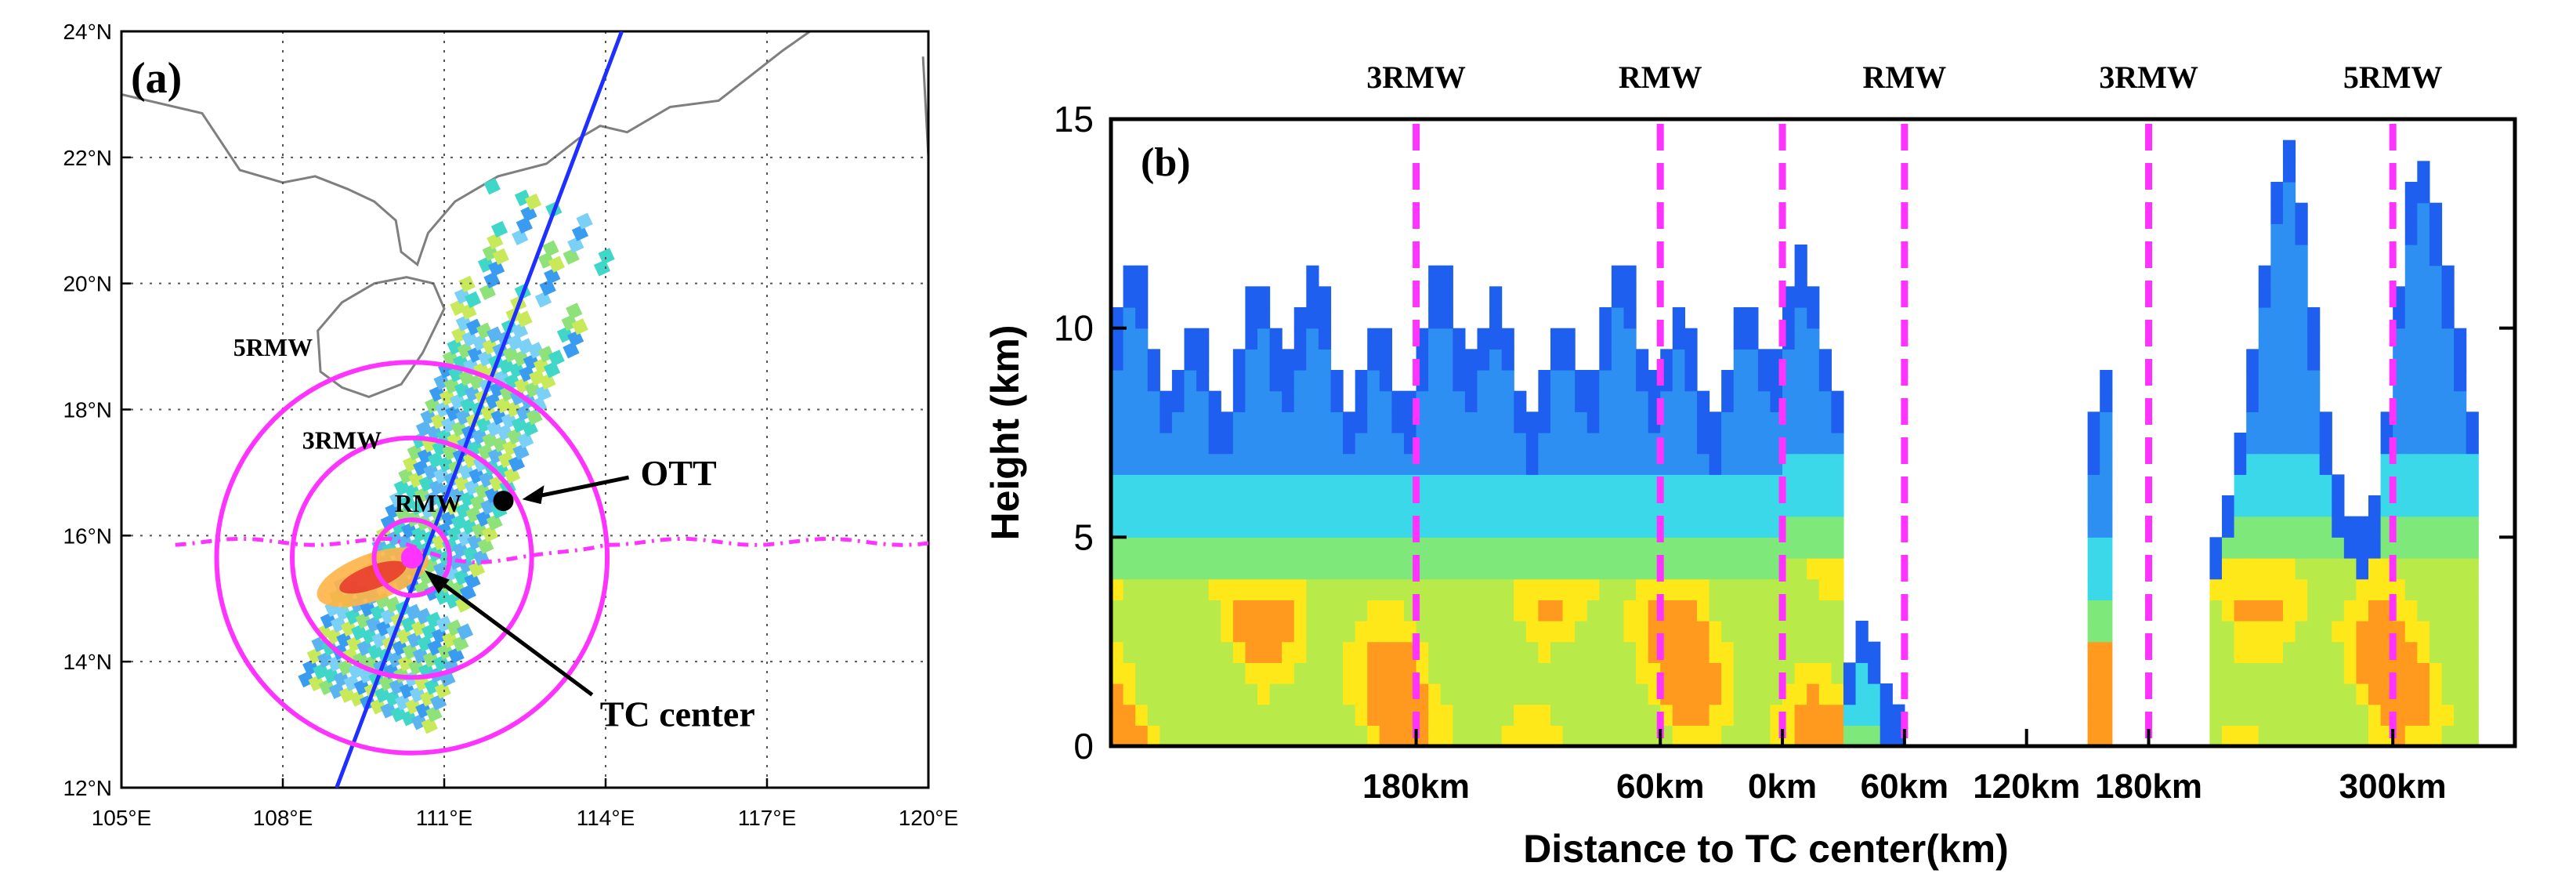 The image size is (2576, 888). What do you see at coordinates (2148, 786) in the screenshot?
I see `x-tick-label: 180km` at bounding box center [2148, 786].